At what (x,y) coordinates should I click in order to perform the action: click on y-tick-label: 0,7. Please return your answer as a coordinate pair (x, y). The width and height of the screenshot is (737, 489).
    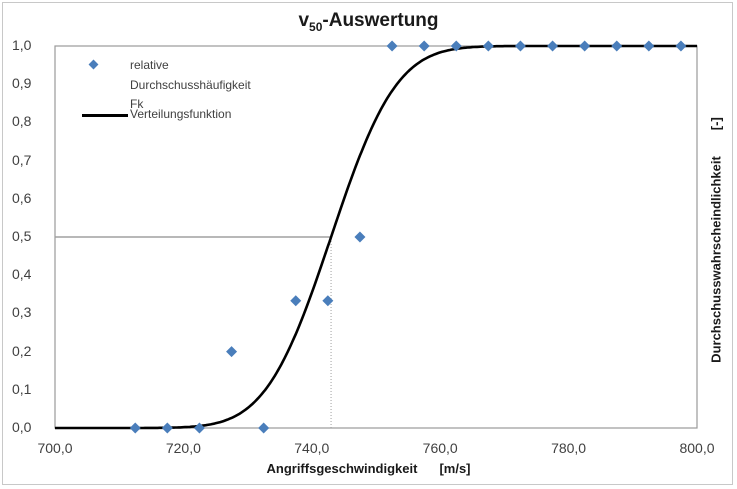
    Looking at the image, I should click on (22, 159).